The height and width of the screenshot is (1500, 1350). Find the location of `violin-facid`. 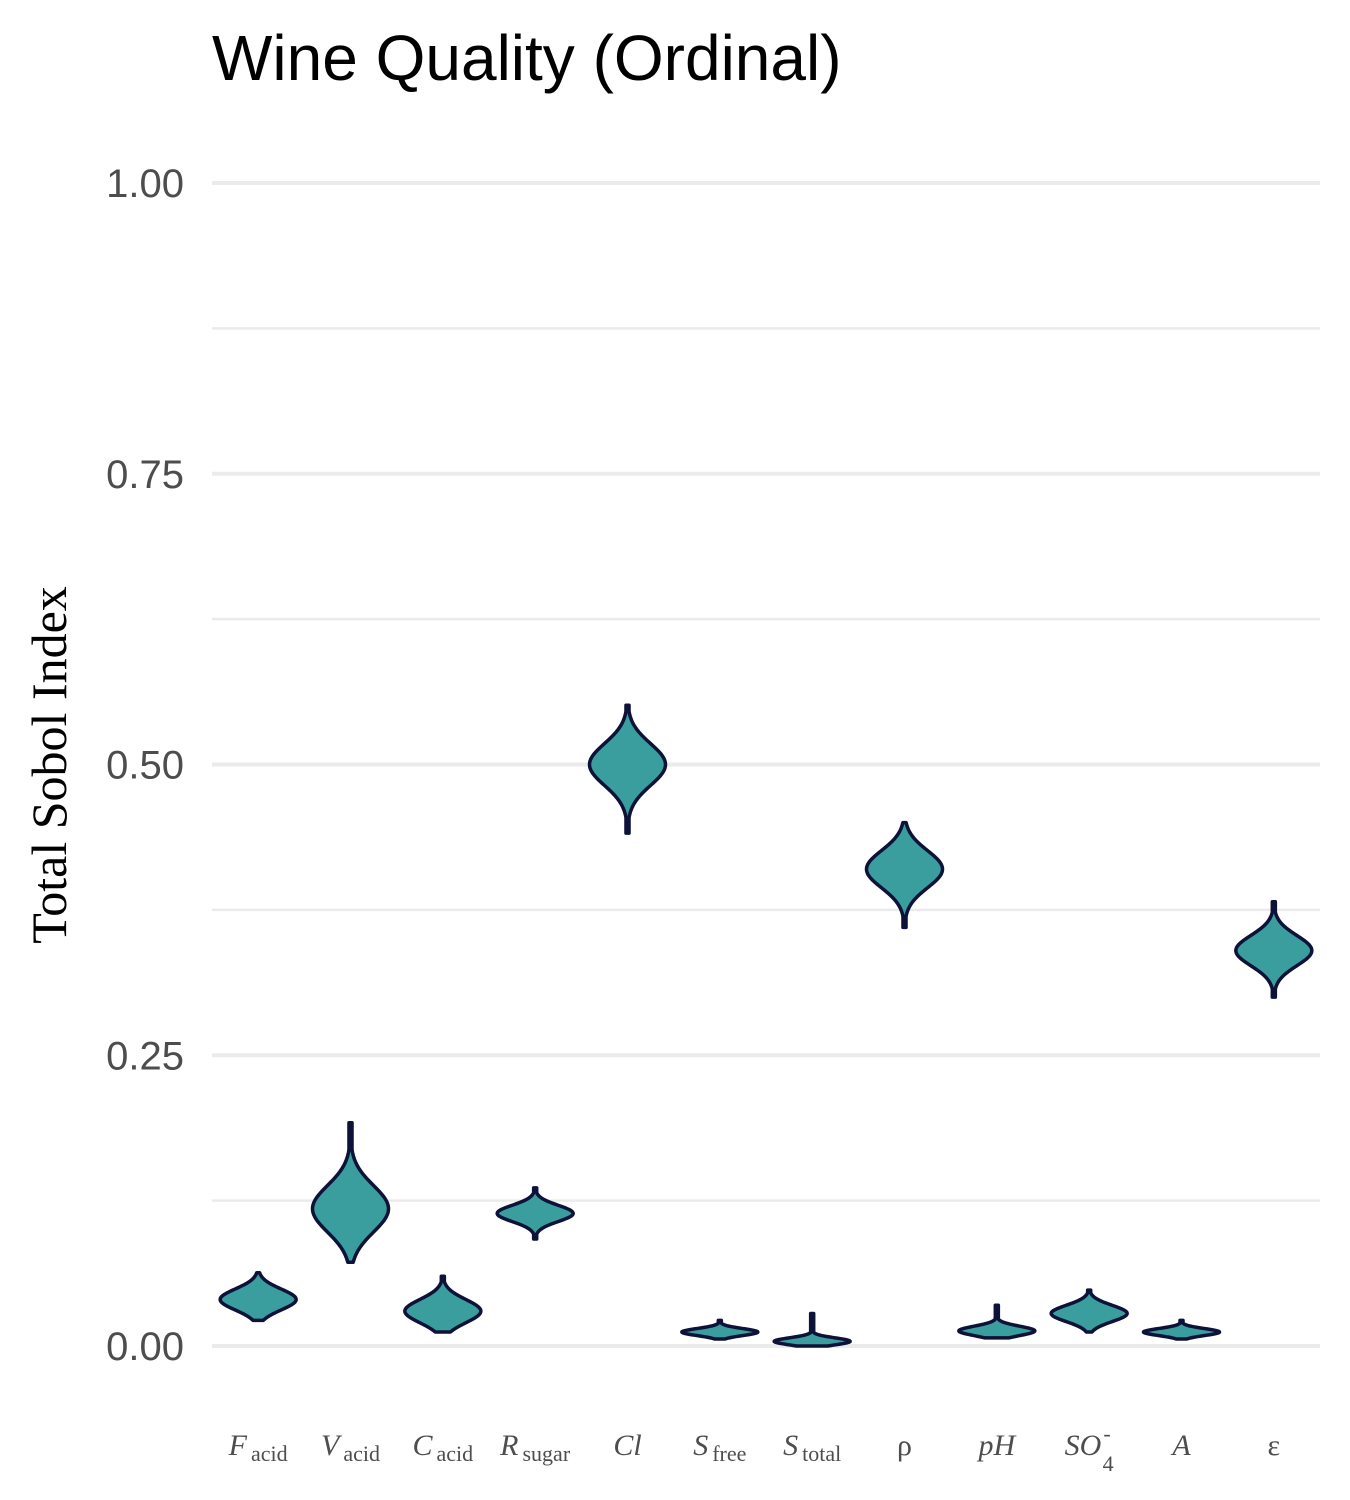

violin-facid is located at coordinates (258, 1296).